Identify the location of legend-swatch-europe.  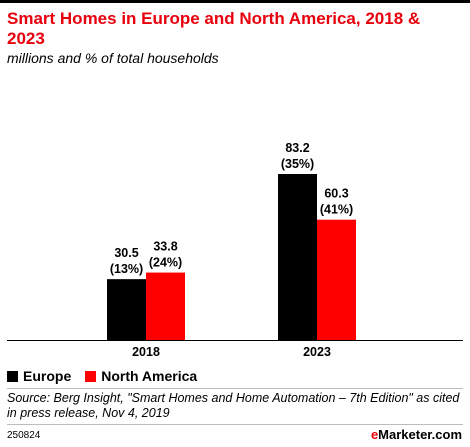
(12, 376).